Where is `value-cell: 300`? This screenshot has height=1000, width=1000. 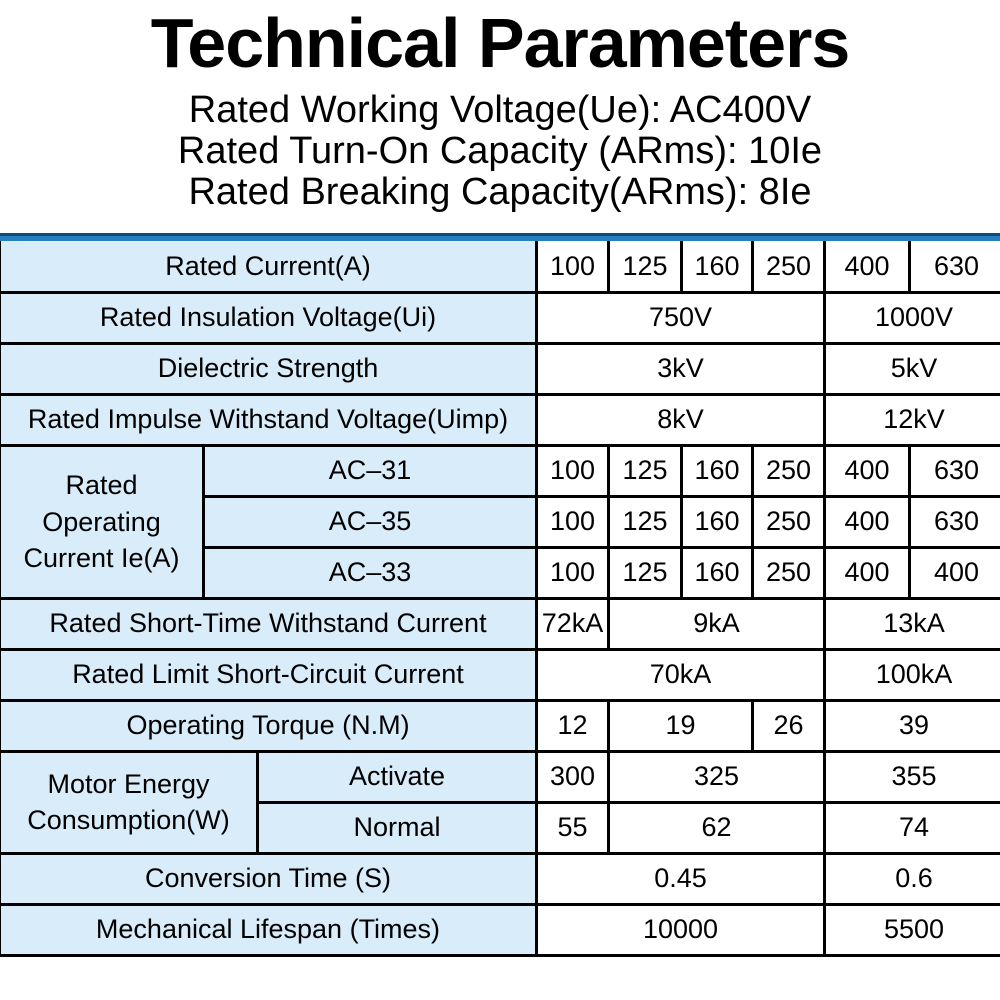 value-cell: 300 is located at coordinates (572, 776).